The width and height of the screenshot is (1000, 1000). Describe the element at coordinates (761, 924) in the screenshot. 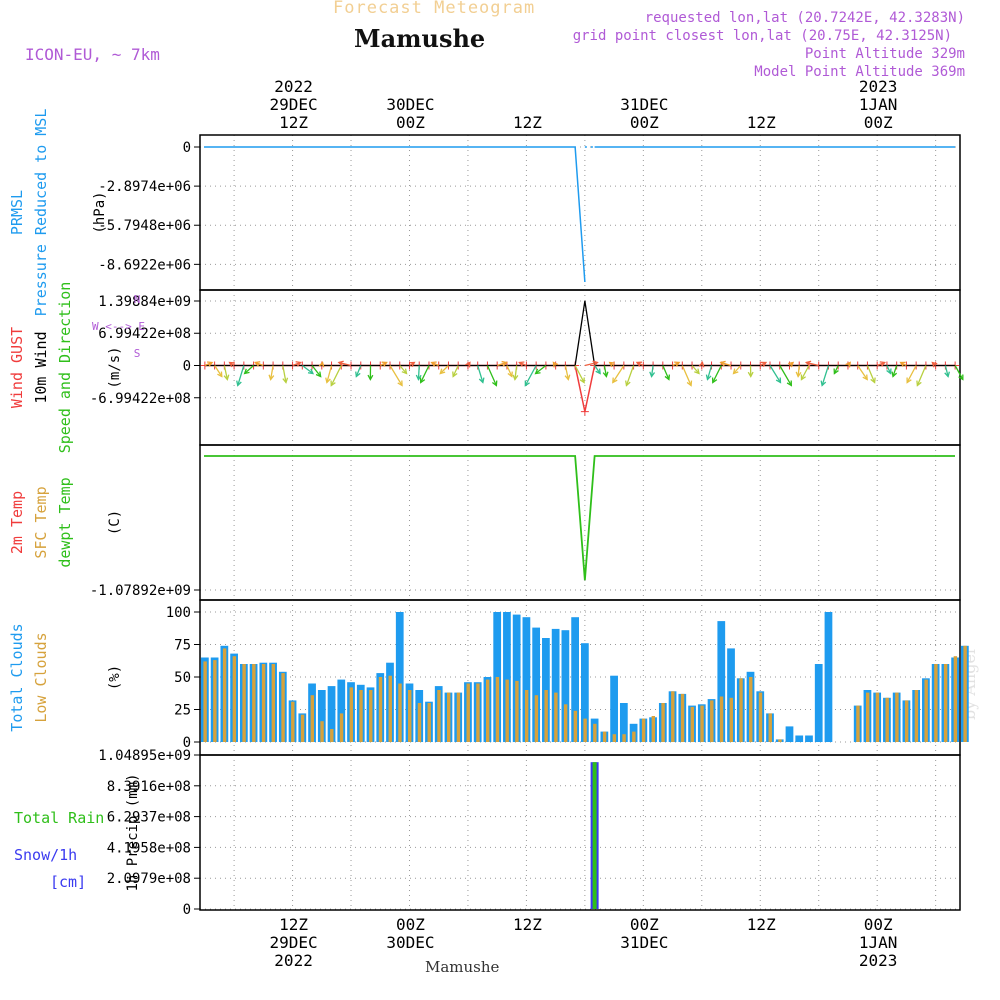

I see `time-label-bottom: 12Z` at that location.